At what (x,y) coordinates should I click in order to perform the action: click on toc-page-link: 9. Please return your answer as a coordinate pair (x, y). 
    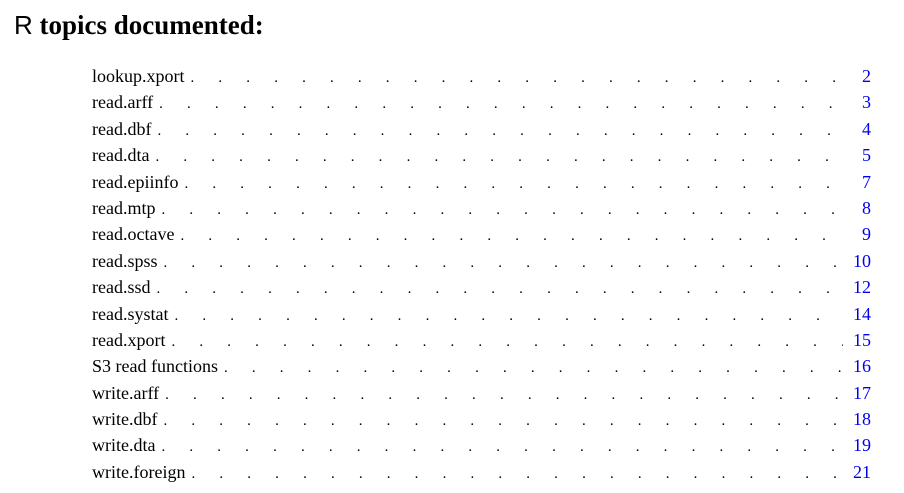
    Looking at the image, I should click on (866, 234).